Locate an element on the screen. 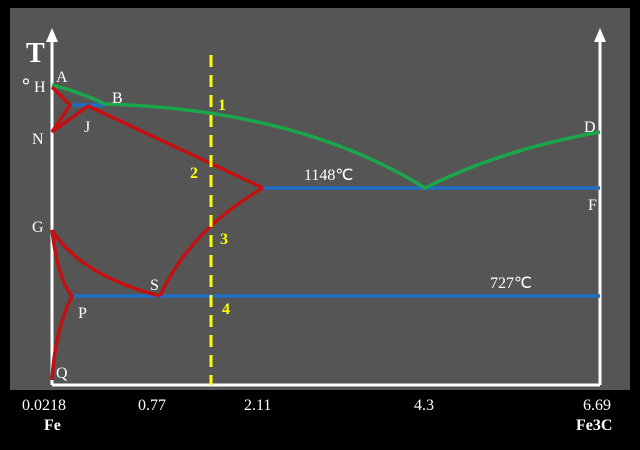  x-label: 0.0218 is located at coordinates (44, 405).